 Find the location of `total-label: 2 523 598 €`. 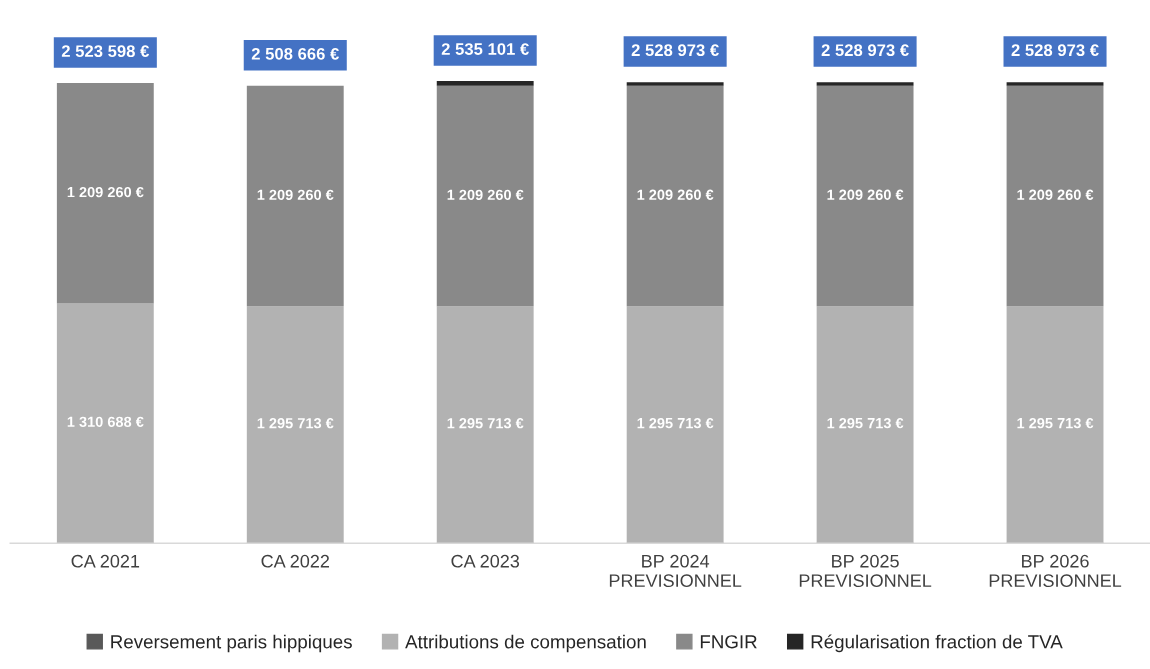

total-label: 2 523 598 € is located at coordinates (105, 51).